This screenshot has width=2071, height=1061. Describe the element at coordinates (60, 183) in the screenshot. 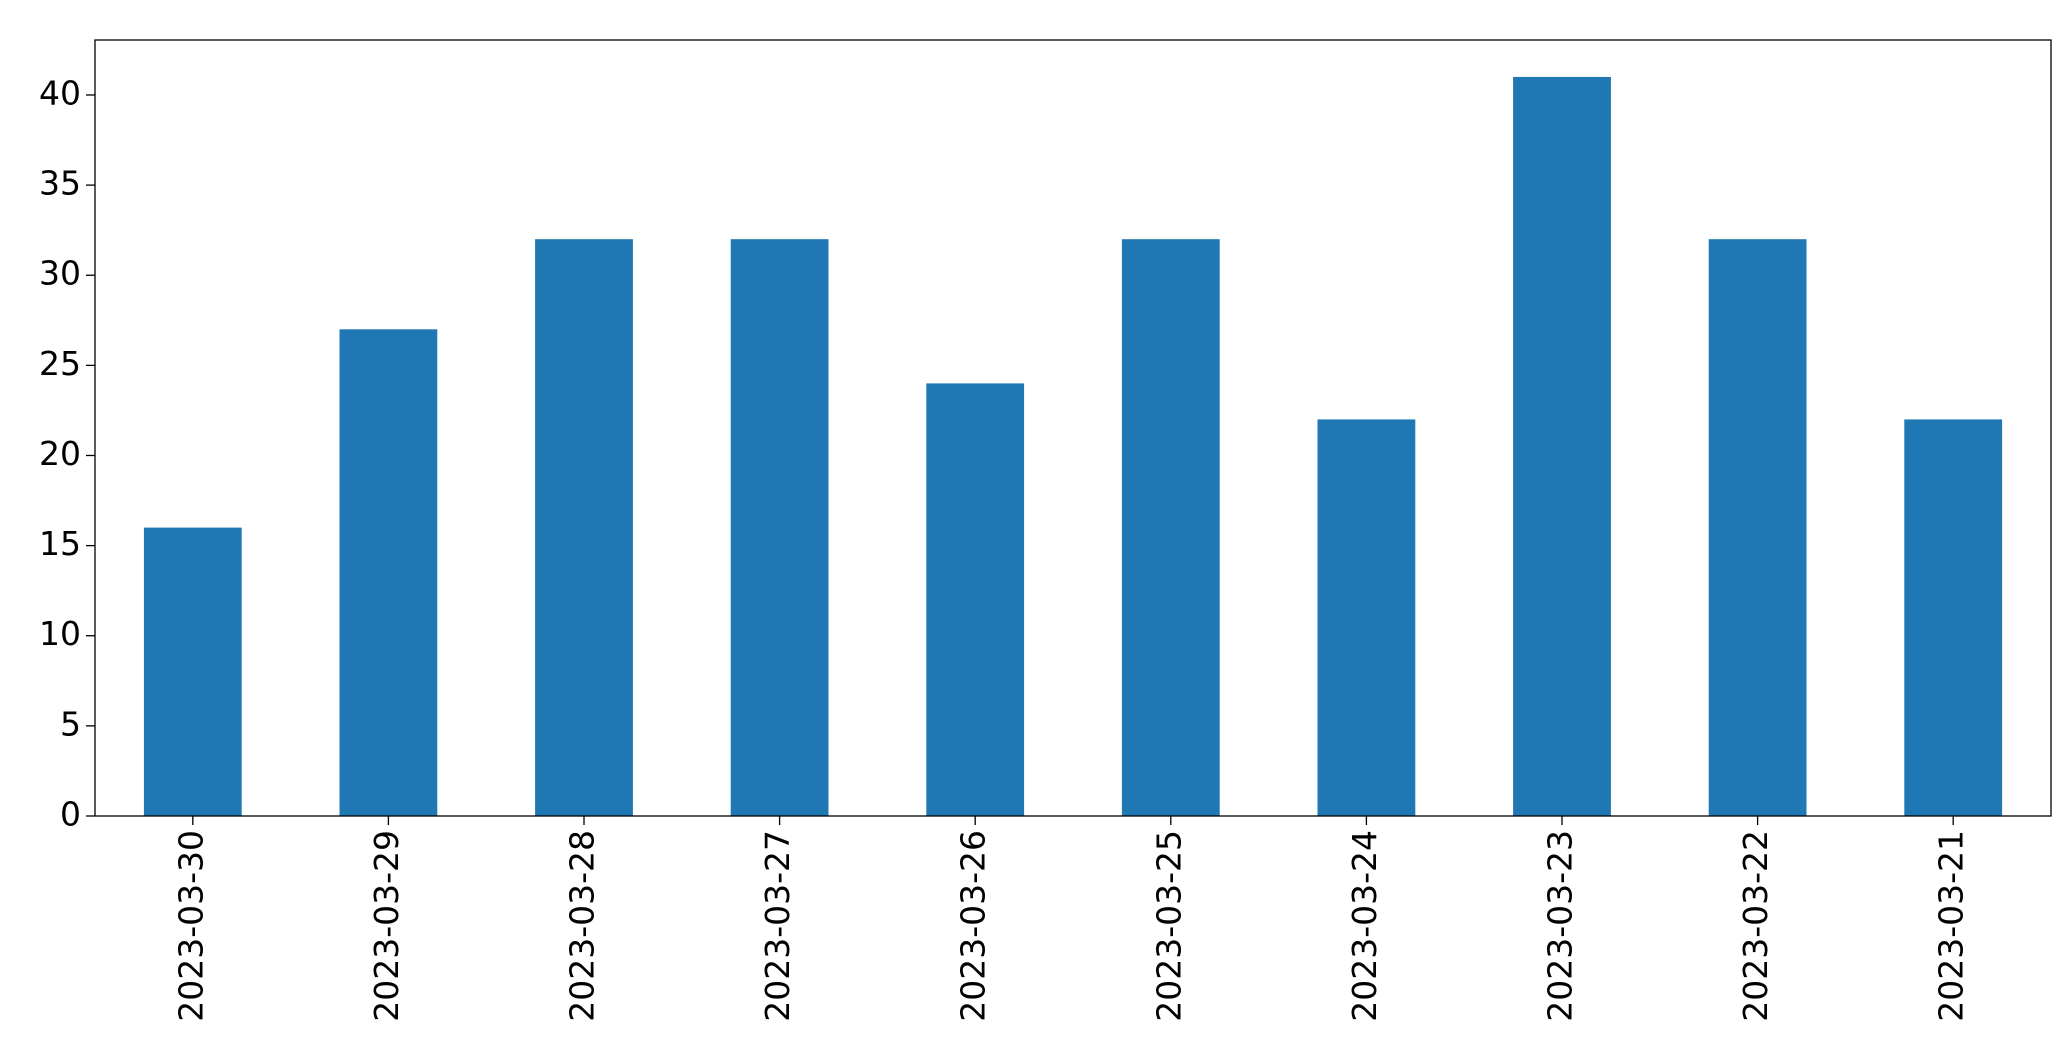

I see `y-tick-label: 35` at that location.